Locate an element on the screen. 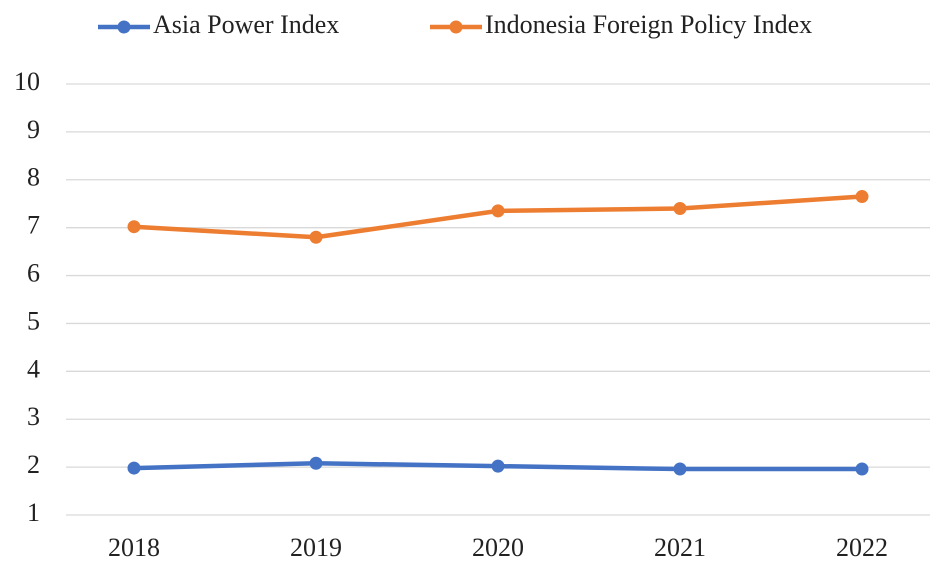  x-tick-label: 2018 is located at coordinates (134, 547).